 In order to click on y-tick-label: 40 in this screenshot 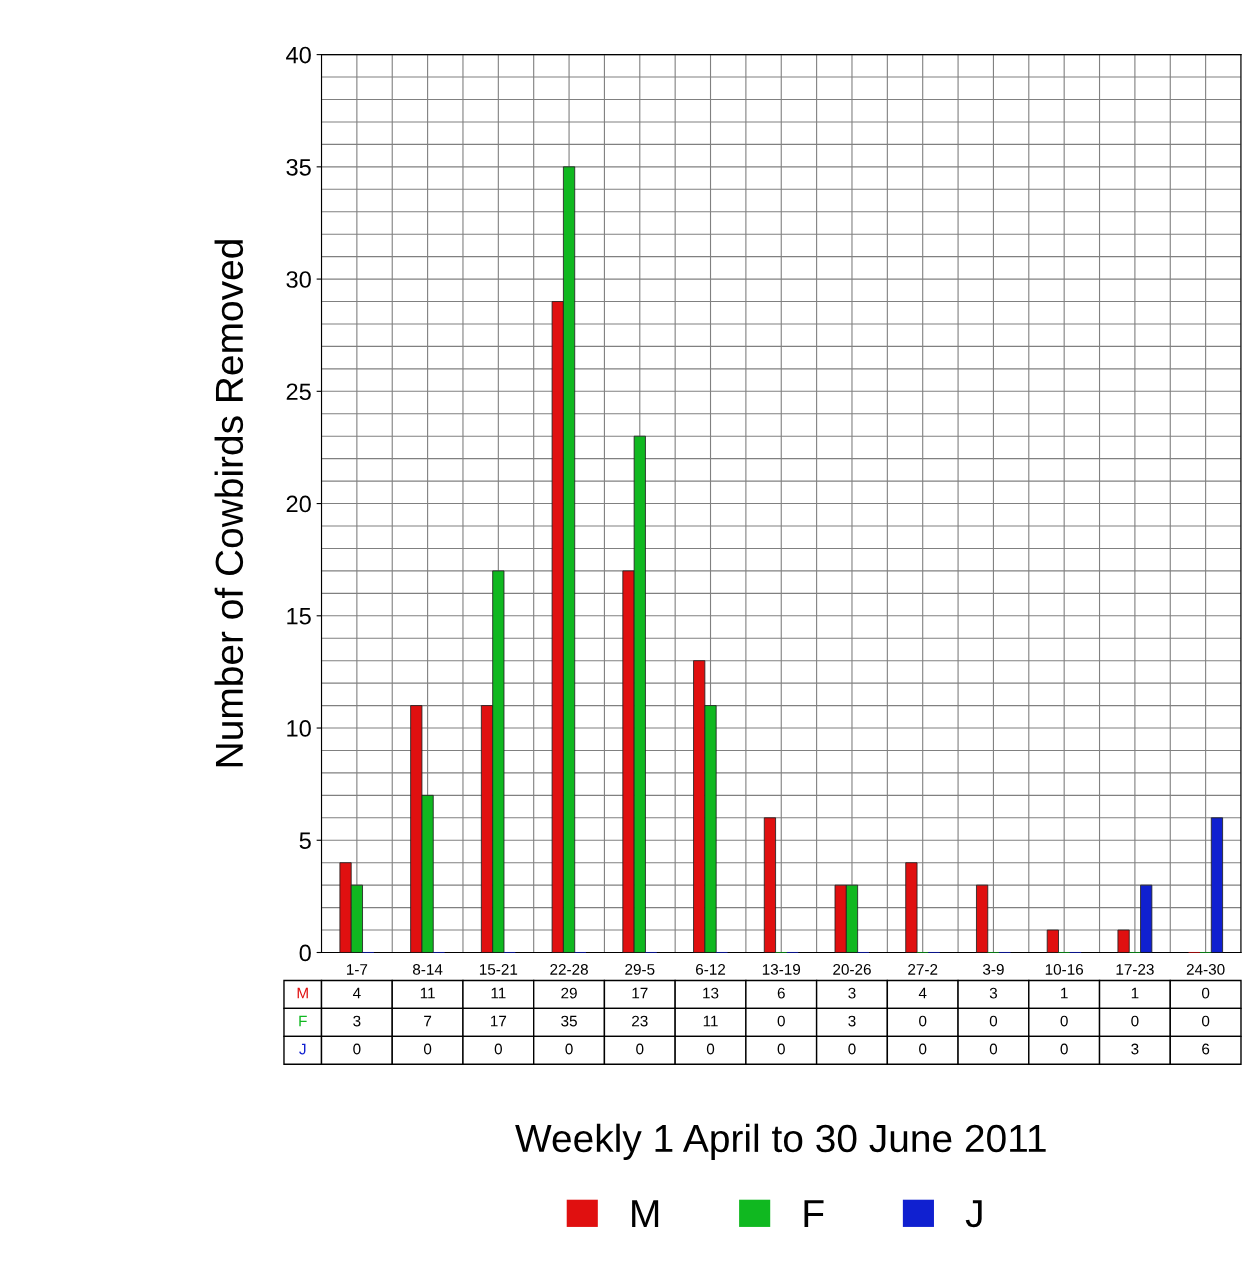, I will do `click(298, 55)`.